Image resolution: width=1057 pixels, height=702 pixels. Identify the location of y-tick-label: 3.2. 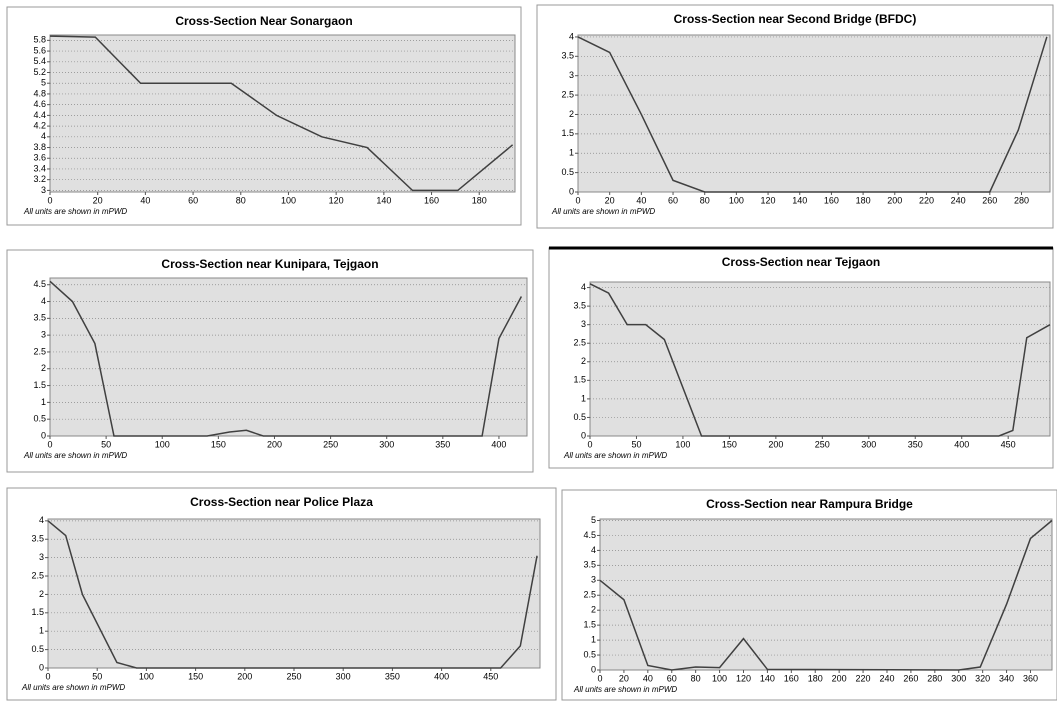
(39, 179).